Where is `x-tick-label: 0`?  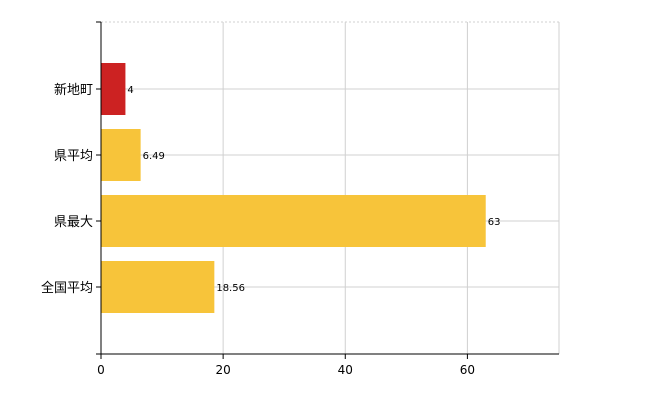 x-tick-label: 0 is located at coordinates (101, 370).